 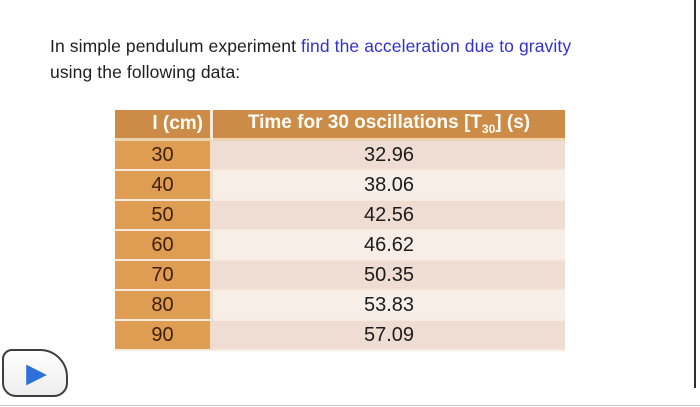 I want to click on length-cell: 60, so click(x=164, y=246).